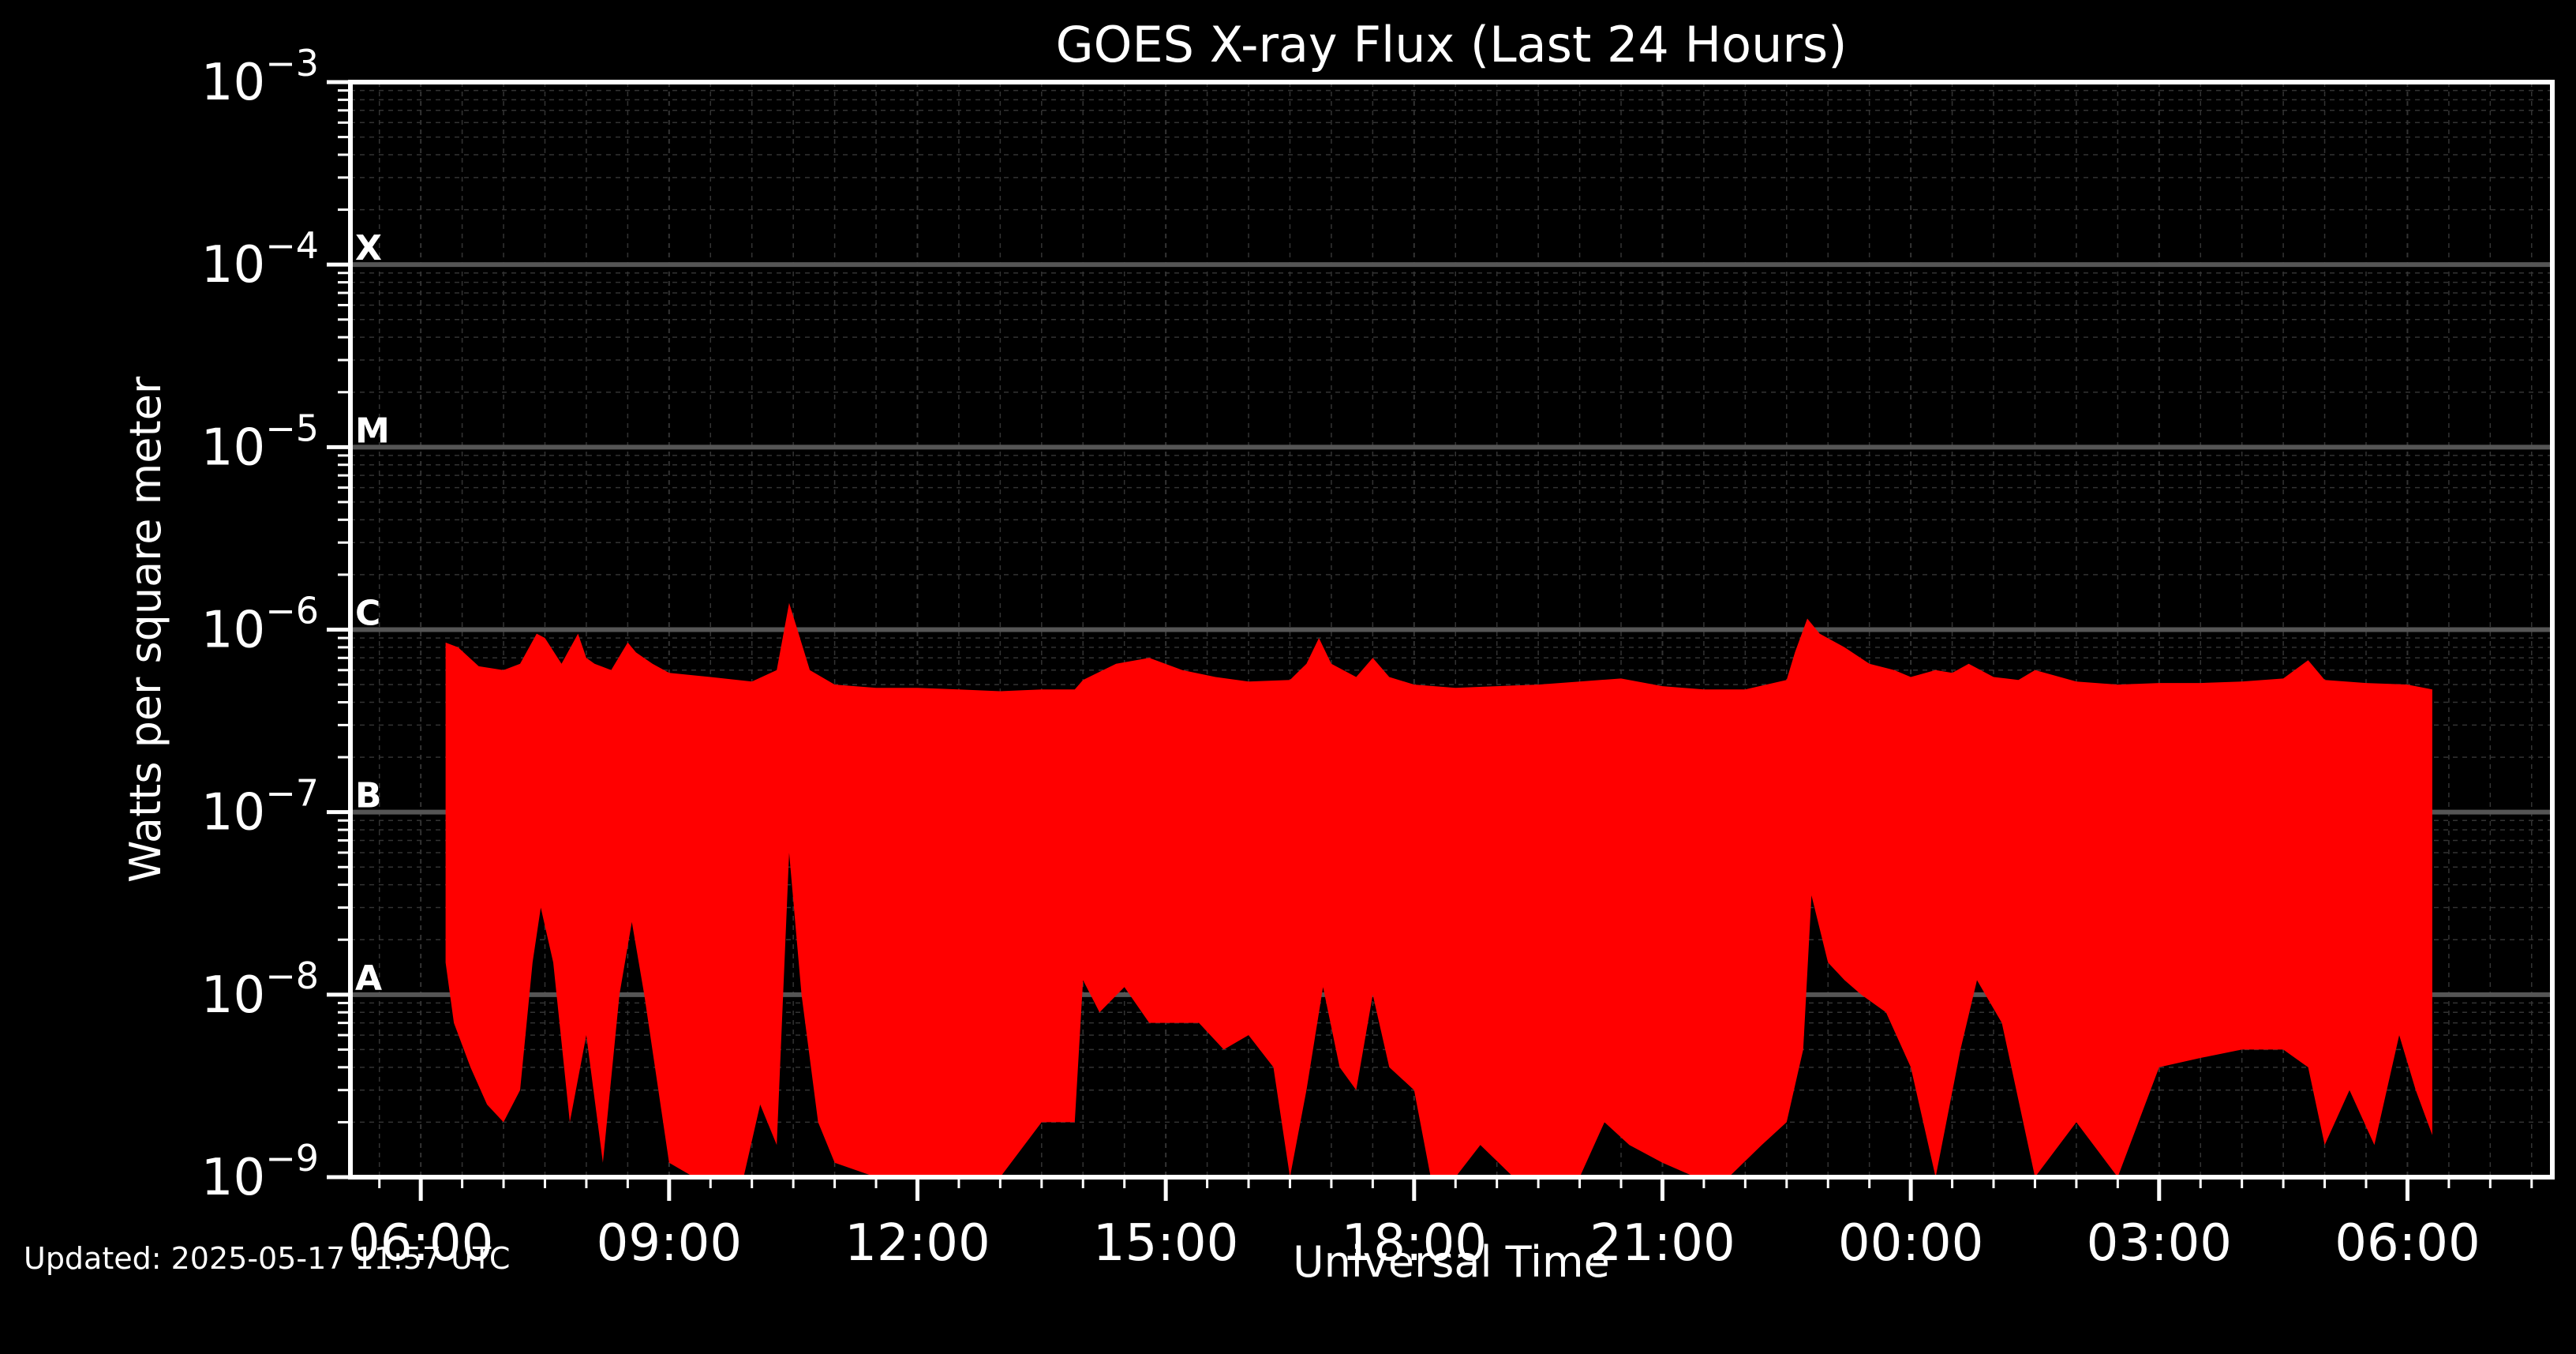 Image resolution: width=2576 pixels, height=1354 pixels. Describe the element at coordinates (372, 431) in the screenshot. I see `class-label-m: M` at that location.